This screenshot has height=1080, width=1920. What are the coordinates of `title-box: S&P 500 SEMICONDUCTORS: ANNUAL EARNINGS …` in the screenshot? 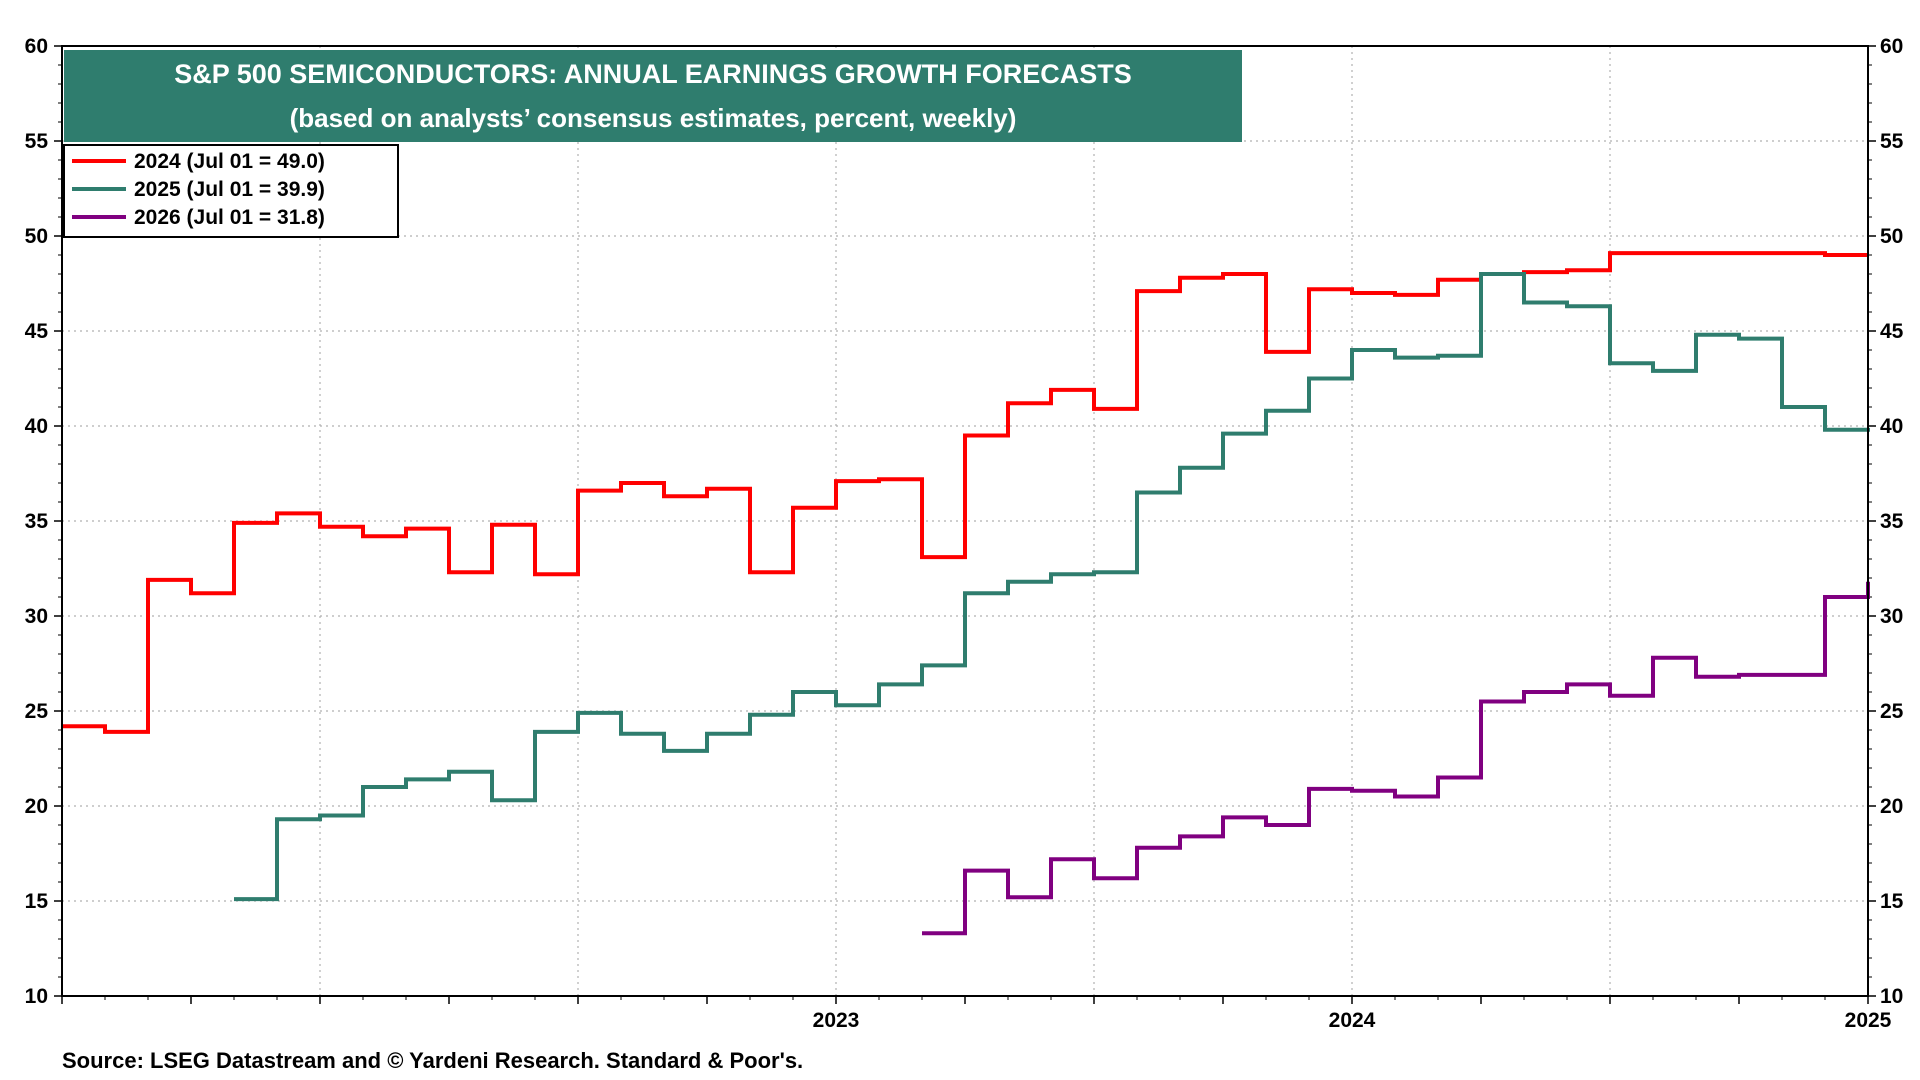 It's located at (653, 96).